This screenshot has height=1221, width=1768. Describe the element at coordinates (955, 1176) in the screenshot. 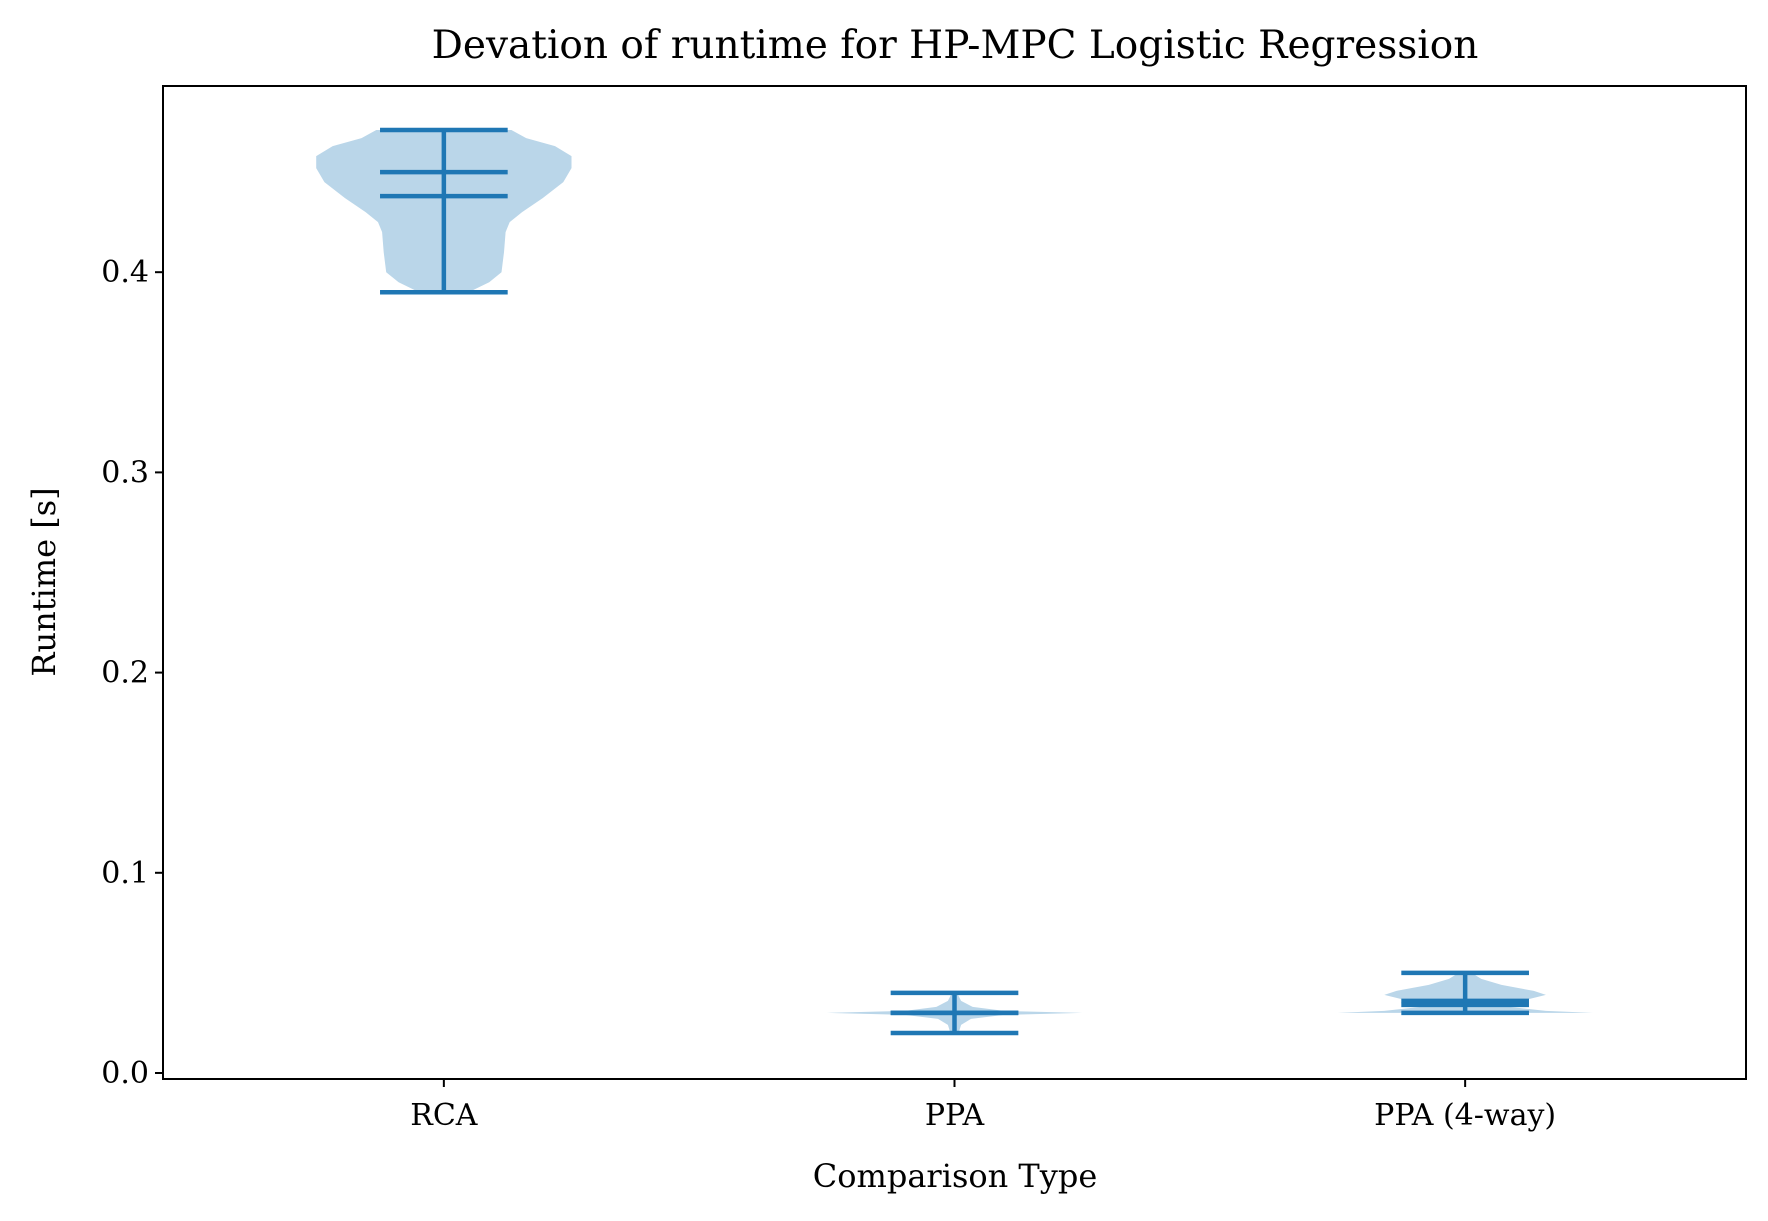

I see `x-axis-label: Comparison Type` at that location.